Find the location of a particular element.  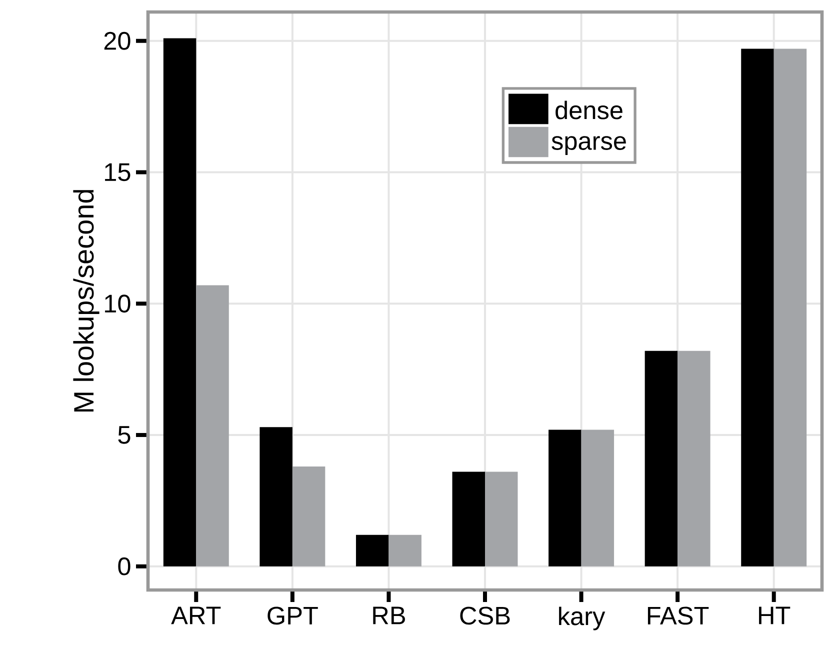

y-tick-label: 0 is located at coordinates (124, 566).